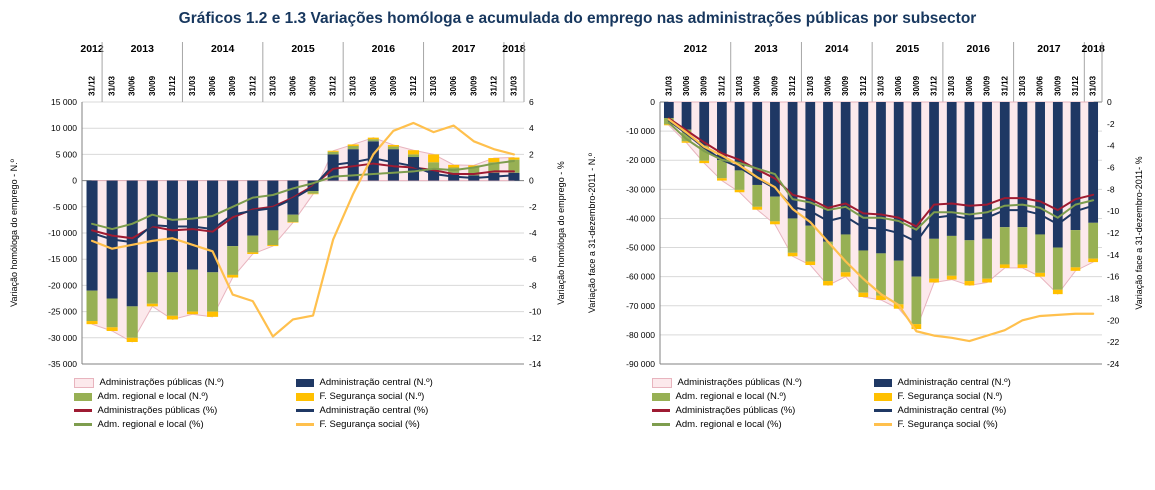  Describe the element at coordinates (64, 102) in the screenshot. I see `svg-text: 15 000` at that location.